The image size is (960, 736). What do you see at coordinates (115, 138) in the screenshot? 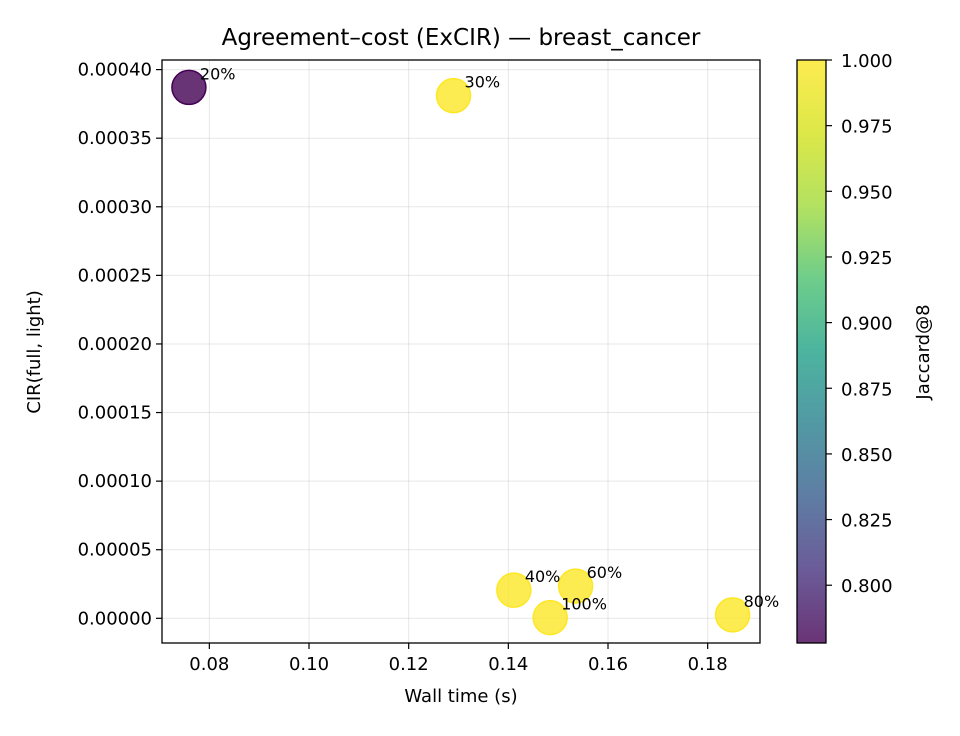
I see `y-tick-label: 0.00035` at bounding box center [115, 138].